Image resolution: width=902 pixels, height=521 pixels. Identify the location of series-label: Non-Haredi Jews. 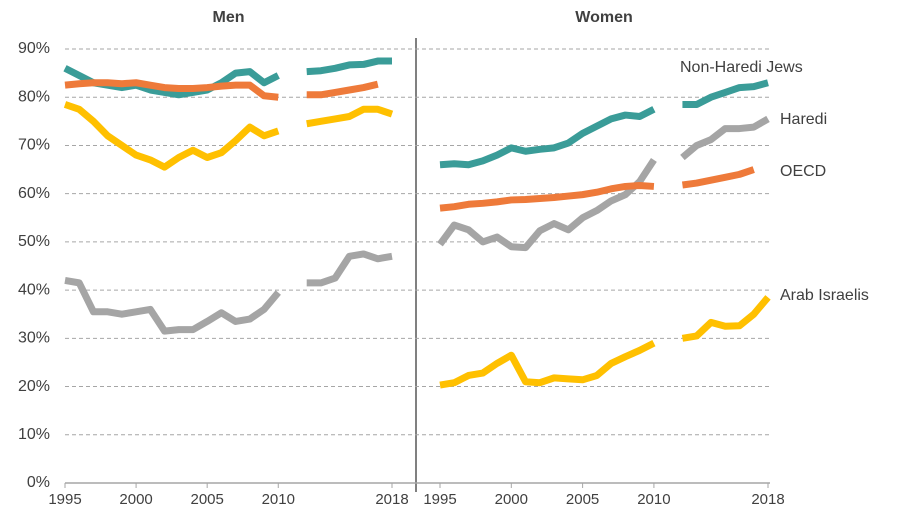
(741, 67).